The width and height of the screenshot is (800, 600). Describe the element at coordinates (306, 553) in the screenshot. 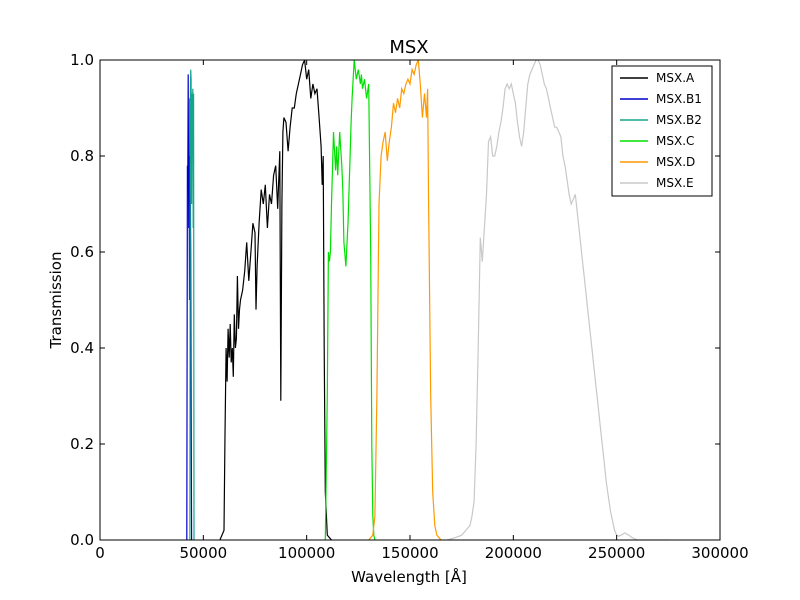

I see `x-tick-label: 100000` at that location.